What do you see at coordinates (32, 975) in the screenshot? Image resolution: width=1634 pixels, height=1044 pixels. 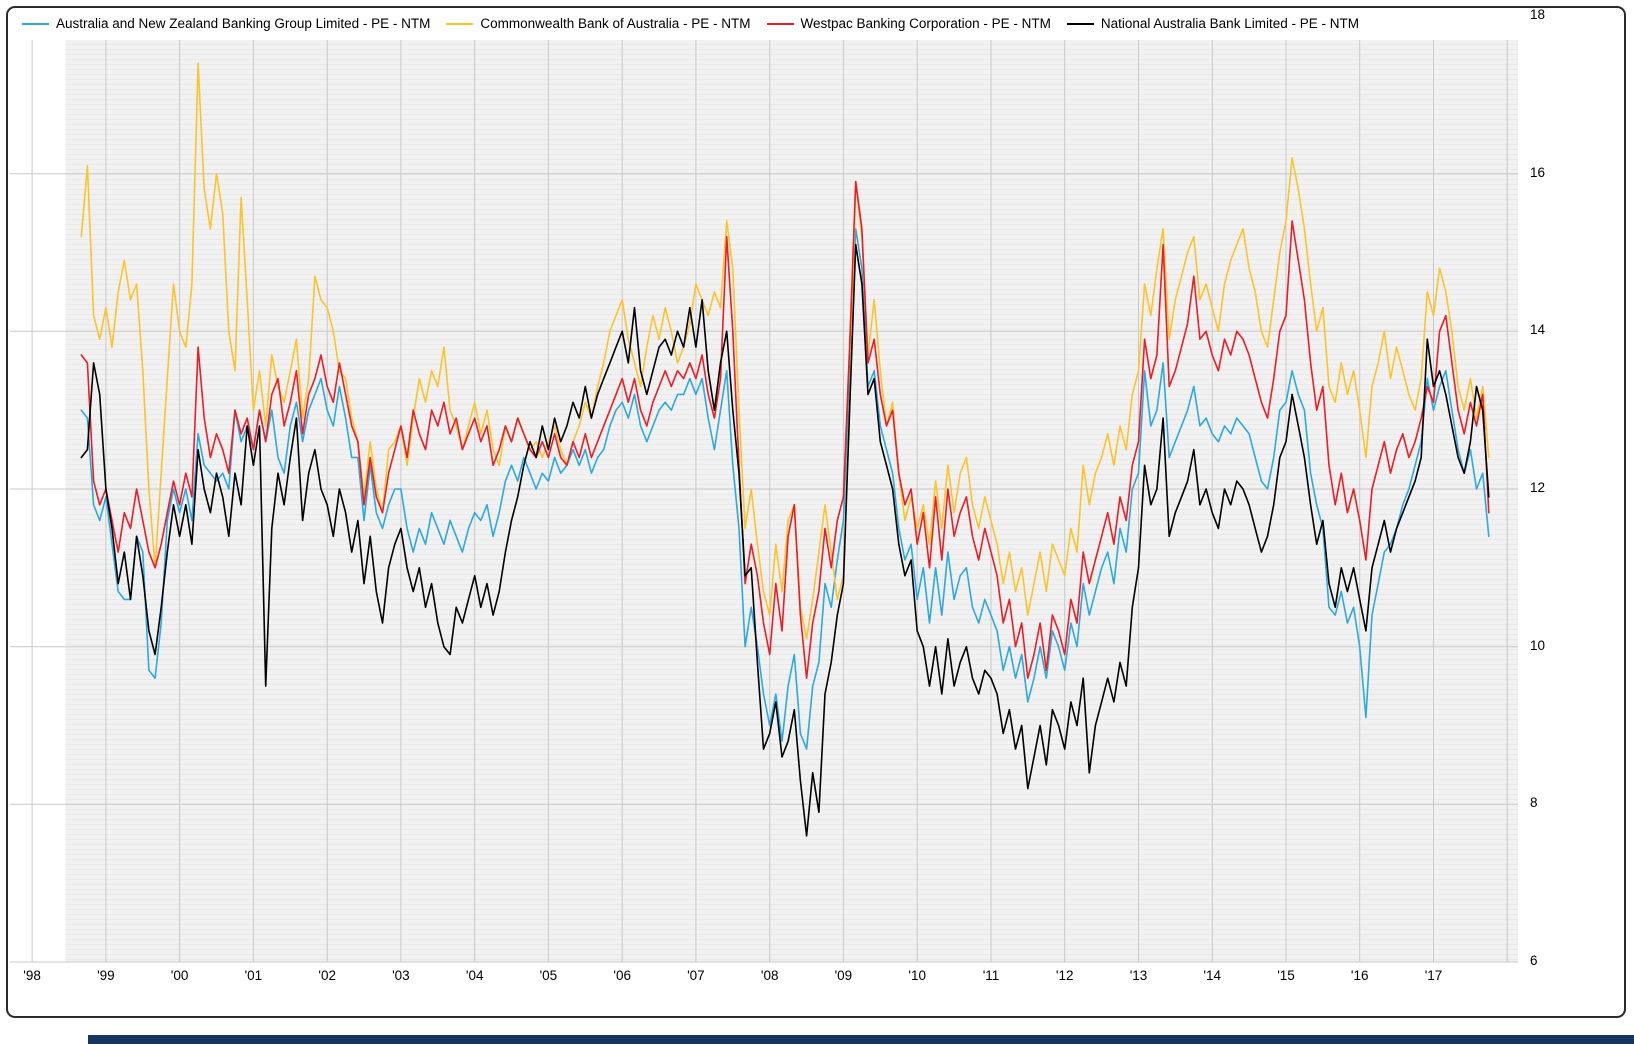 I see `x-tick-label: '98` at bounding box center [32, 975].